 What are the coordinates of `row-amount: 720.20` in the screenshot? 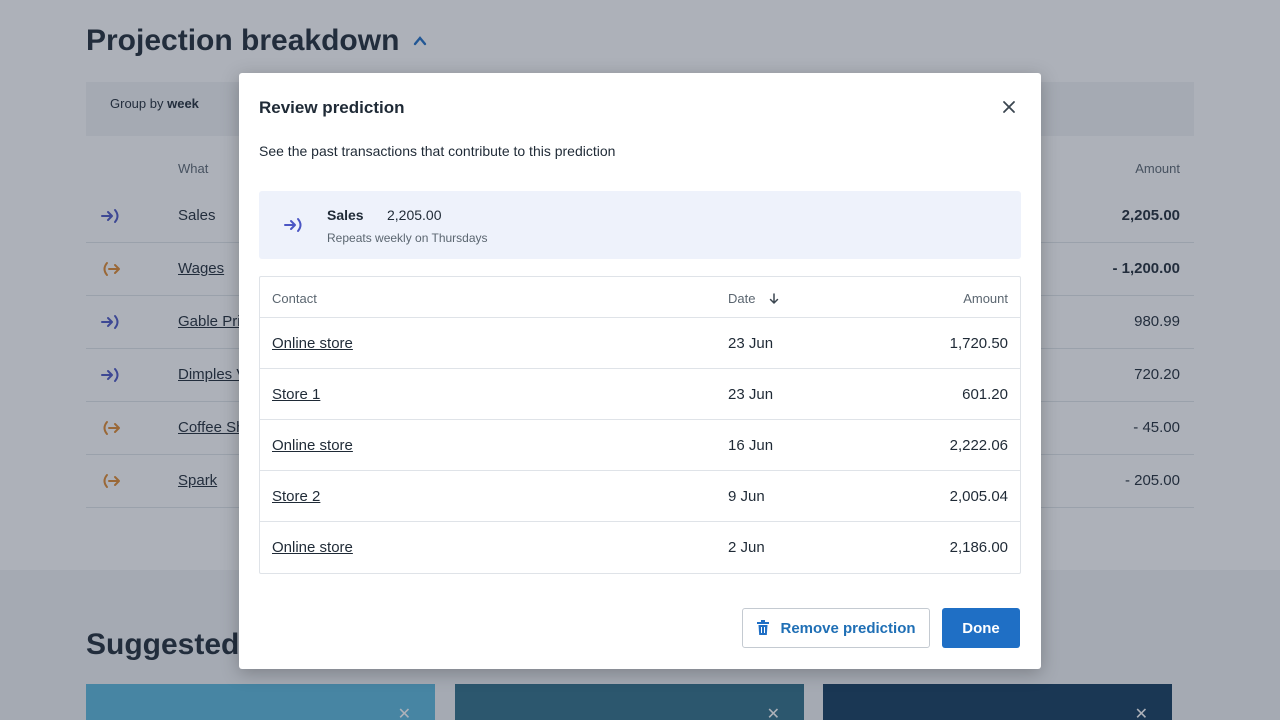 It's located at (1157, 374).